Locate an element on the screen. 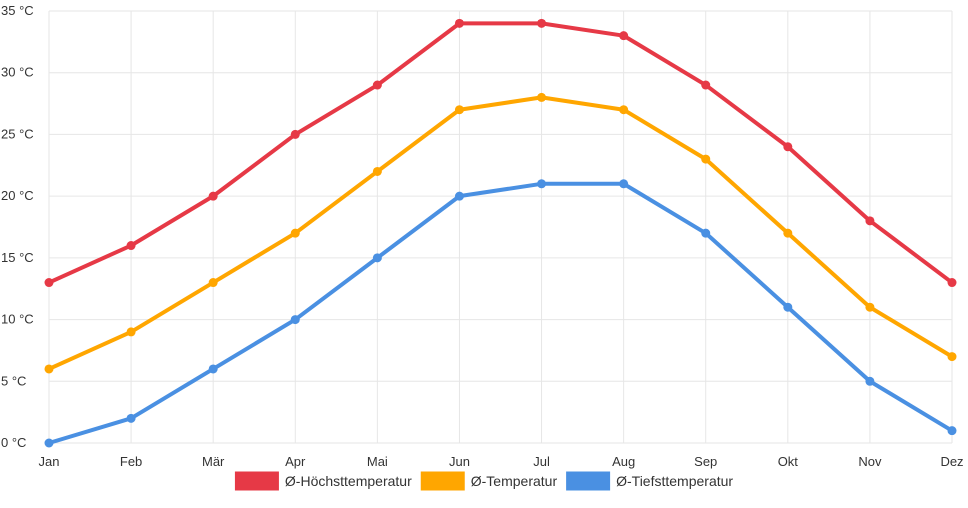 The width and height of the screenshot is (968, 508). x-tick-label: Aug is located at coordinates (623, 461).